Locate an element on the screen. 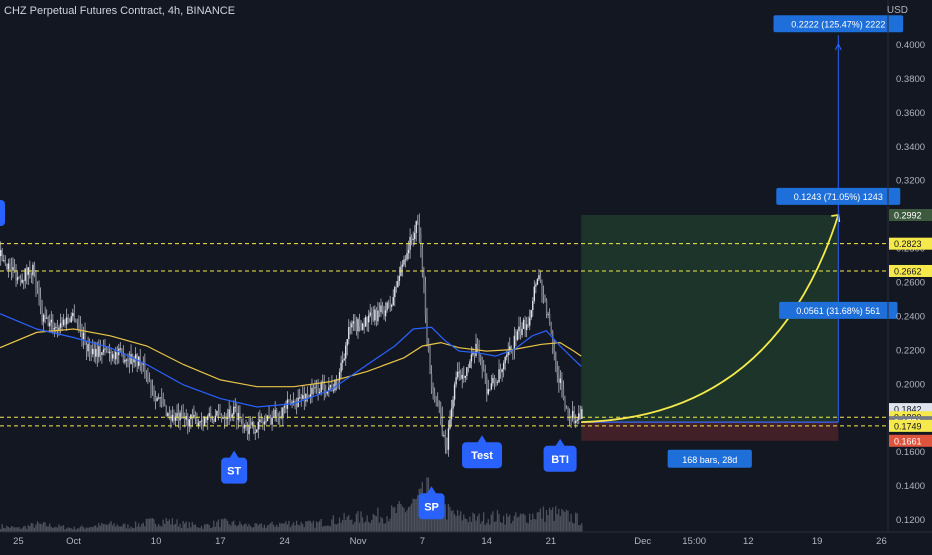  y-tick-label: 0.1200 is located at coordinates (910, 520).